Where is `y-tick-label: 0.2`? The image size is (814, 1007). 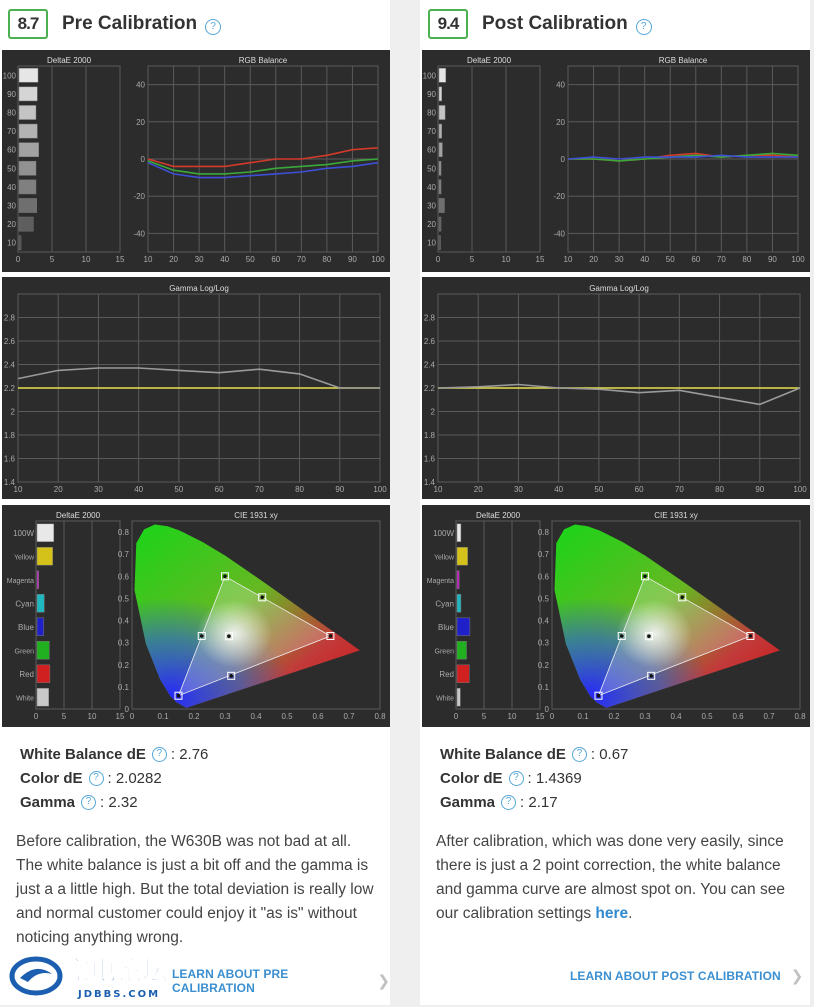
y-tick-label: 0.2 is located at coordinates (544, 665).